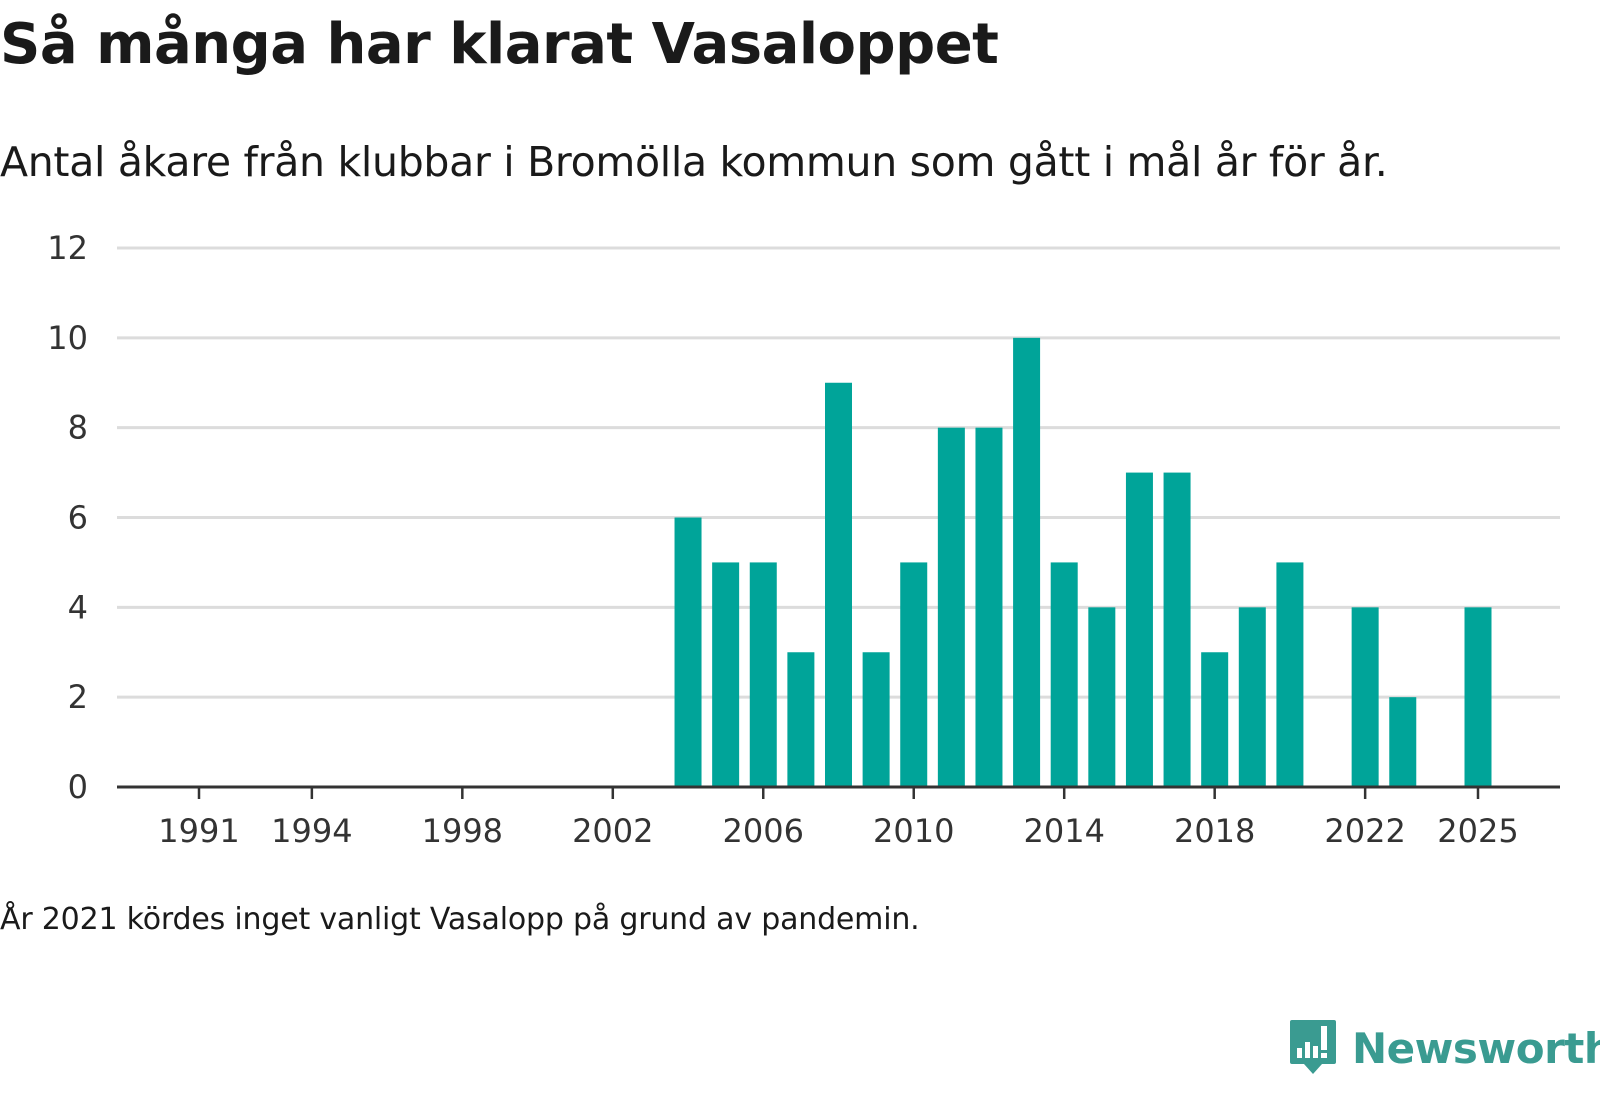  I want to click on x-tick-label: 1994, so click(311, 831).